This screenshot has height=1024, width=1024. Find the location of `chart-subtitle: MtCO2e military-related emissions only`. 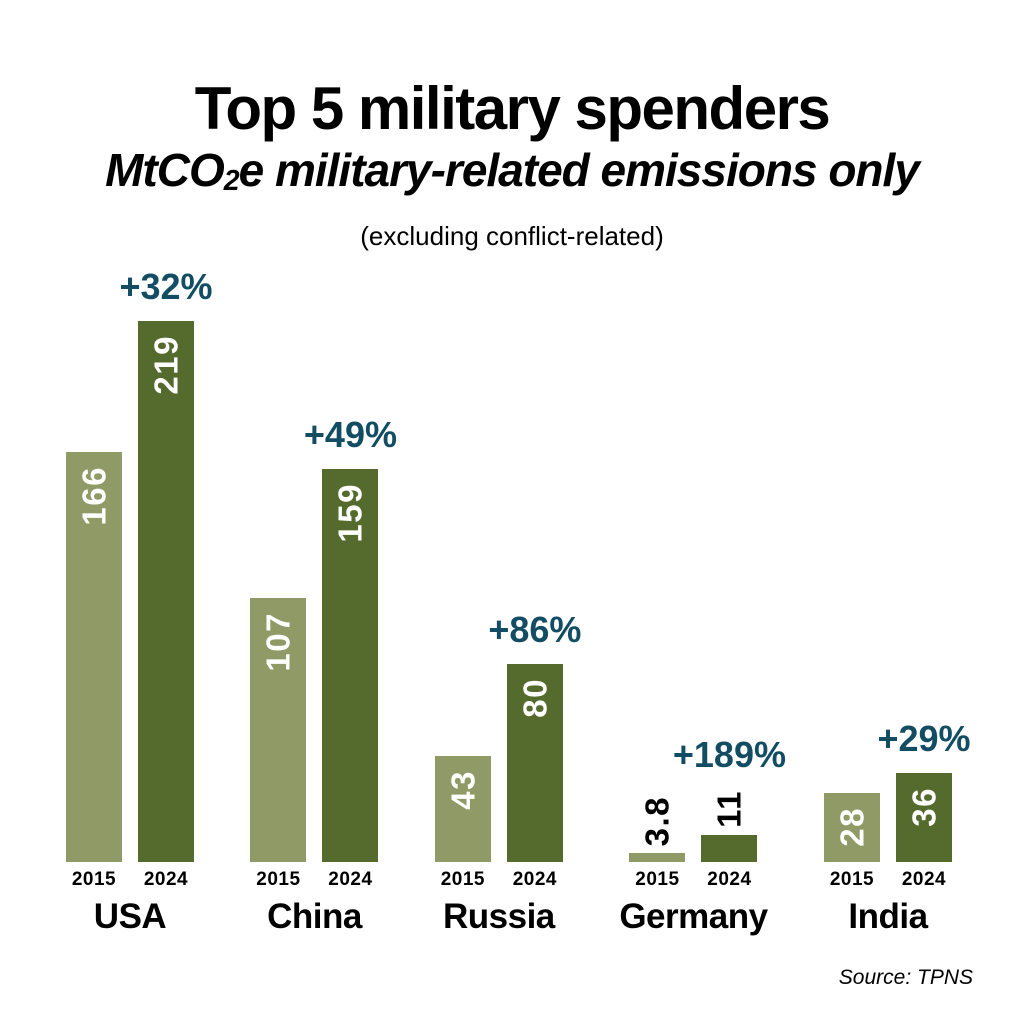

chart-subtitle: MtCO2e military-related emissions only is located at coordinates (512, 175).